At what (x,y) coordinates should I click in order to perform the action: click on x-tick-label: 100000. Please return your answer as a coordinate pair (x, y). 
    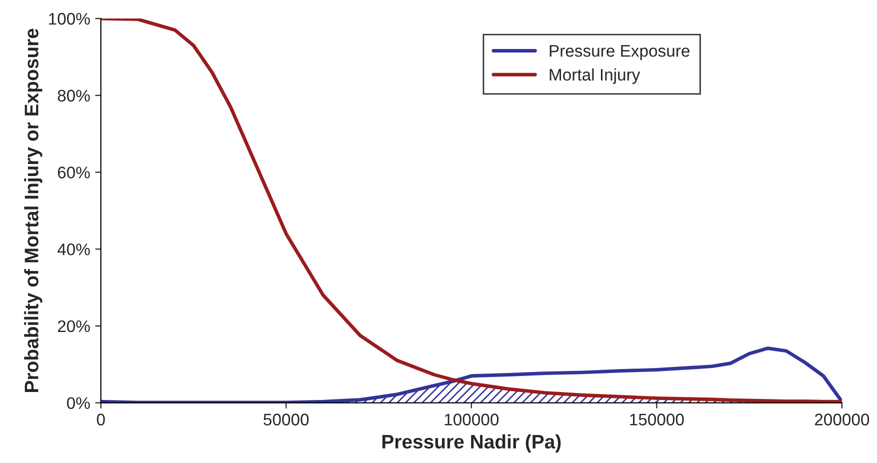
    Looking at the image, I should click on (471, 420).